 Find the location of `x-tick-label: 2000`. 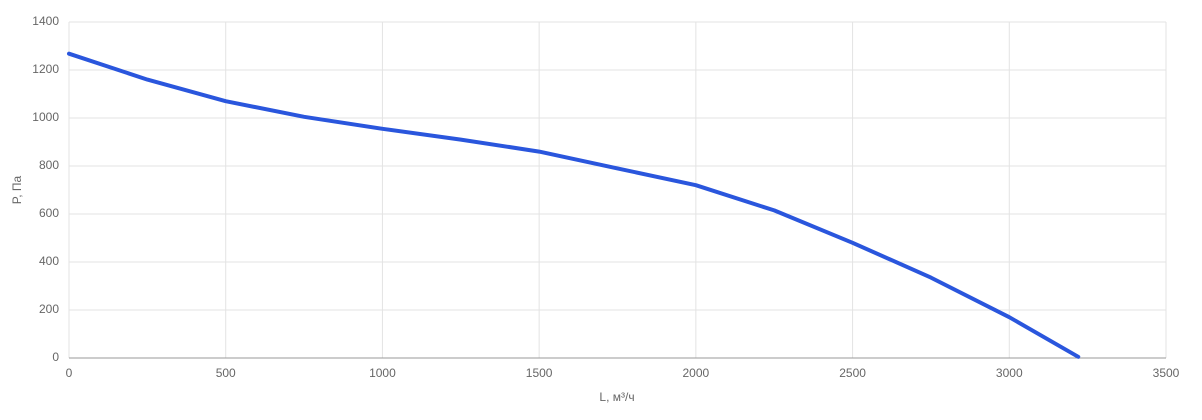

x-tick-label: 2000 is located at coordinates (696, 373).